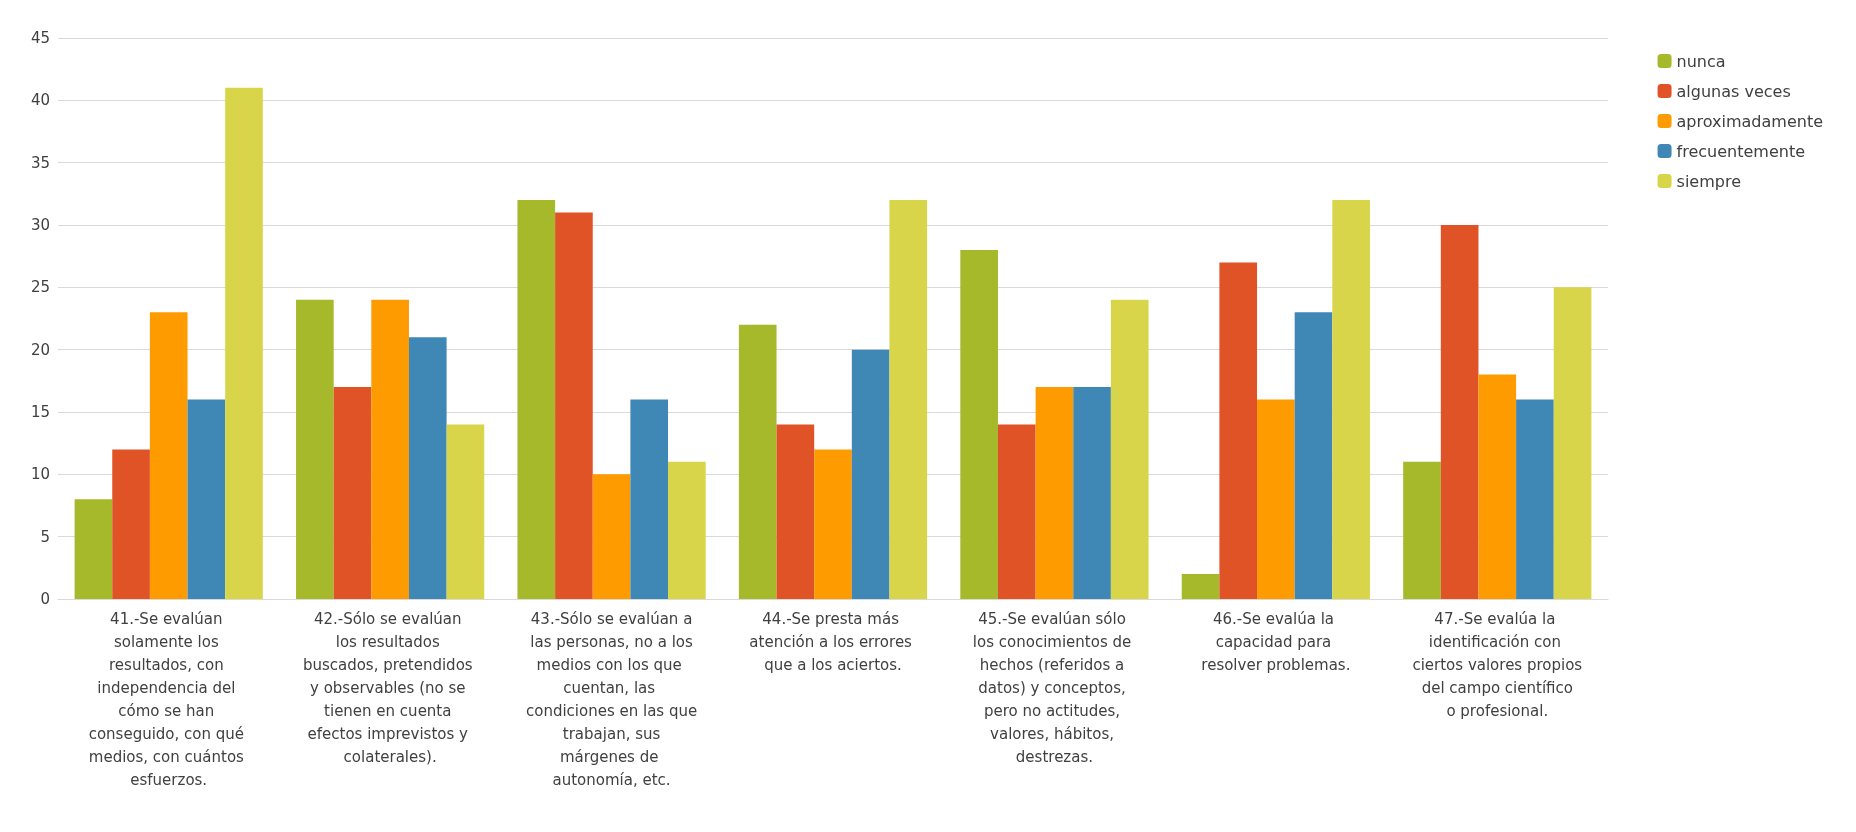  Describe the element at coordinates (1054, 687) in the screenshot. I see `x-tick-label: 45.-Se evalúan sólo los conocimientos de hechos (referidos a datos) y conceptos, pero no actitudes, valores, hábitos, destrezas.` at that location.